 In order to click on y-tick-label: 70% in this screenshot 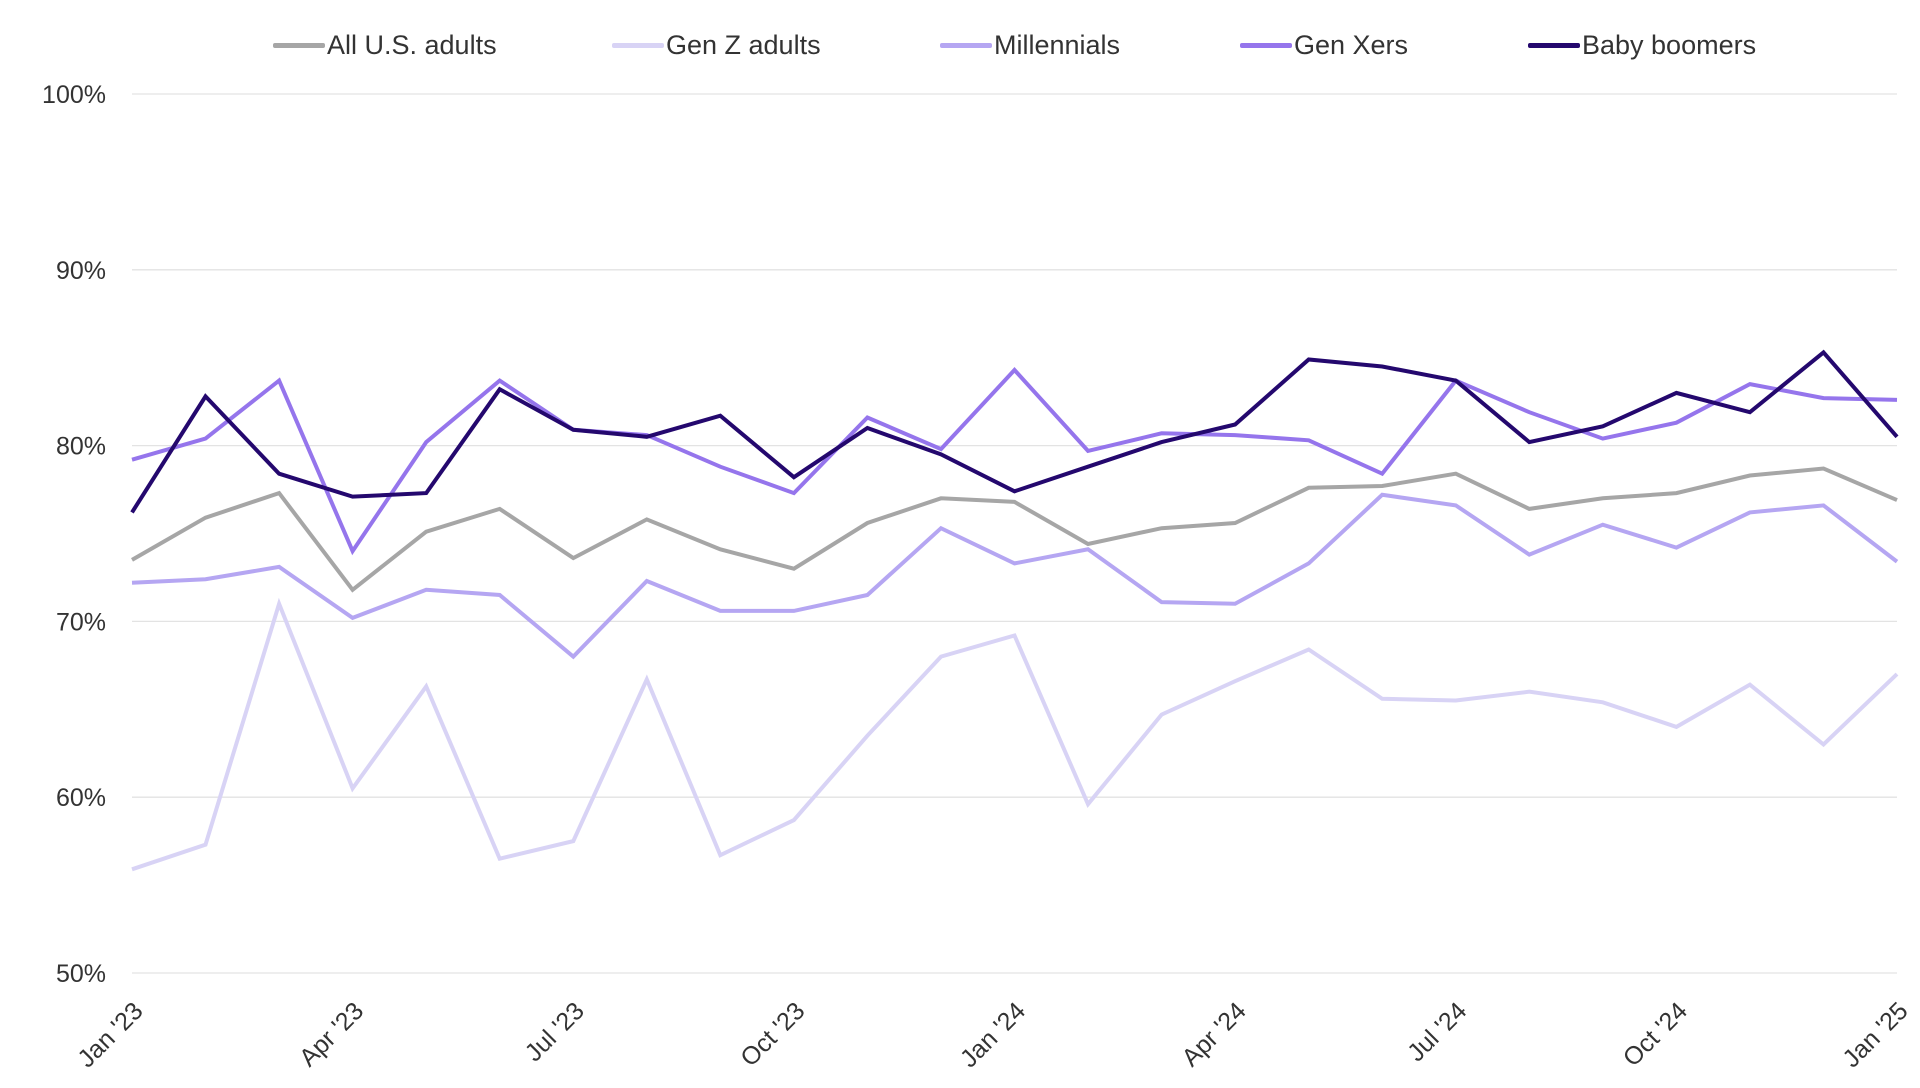, I will do `click(81, 622)`.